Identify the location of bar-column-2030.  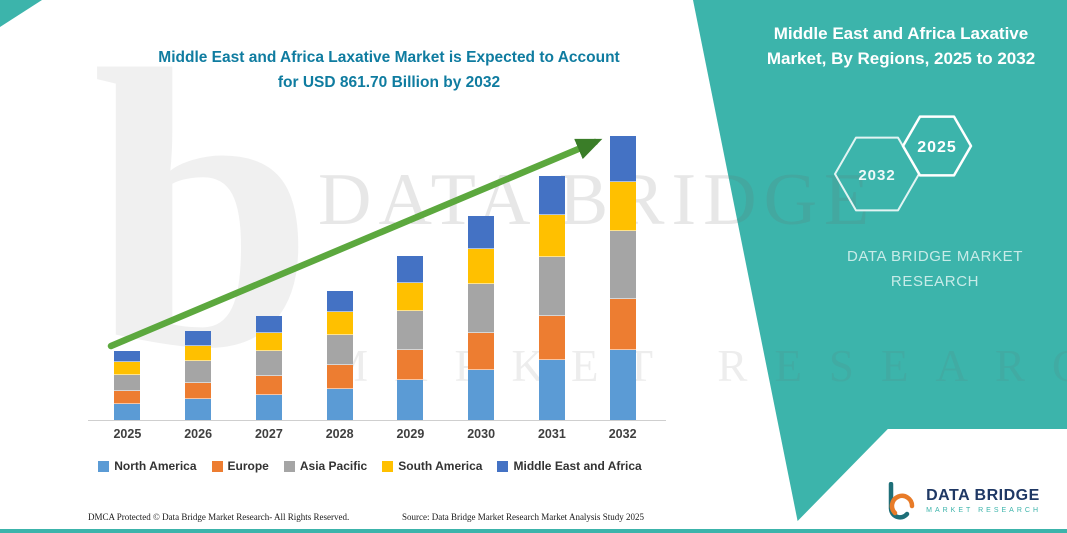
(481, 275).